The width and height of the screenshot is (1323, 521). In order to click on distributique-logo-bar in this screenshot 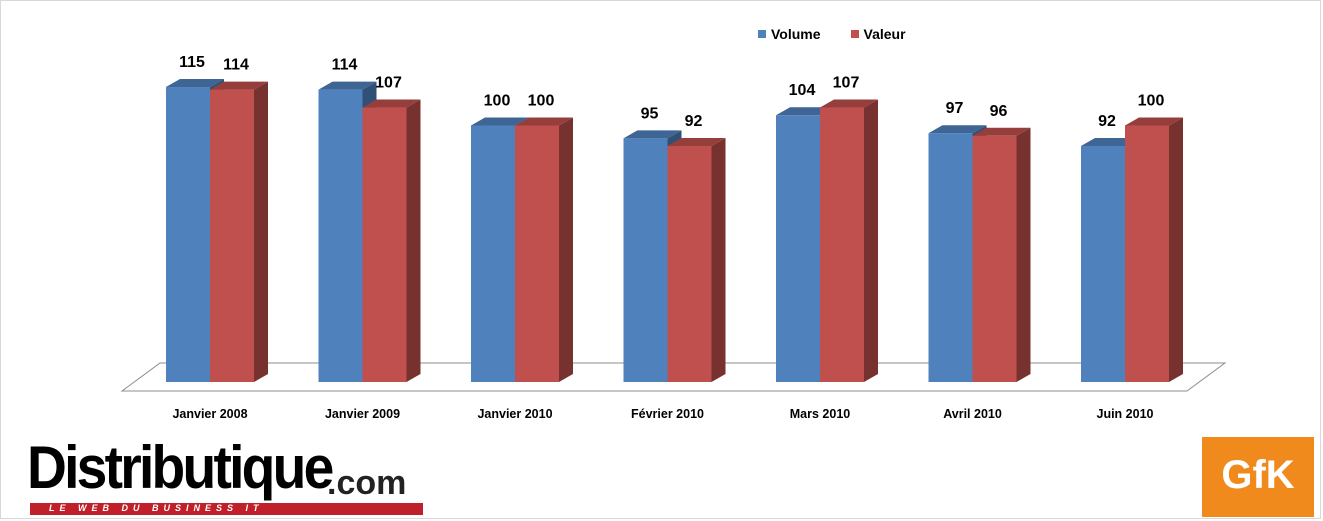, I will do `click(226, 509)`.